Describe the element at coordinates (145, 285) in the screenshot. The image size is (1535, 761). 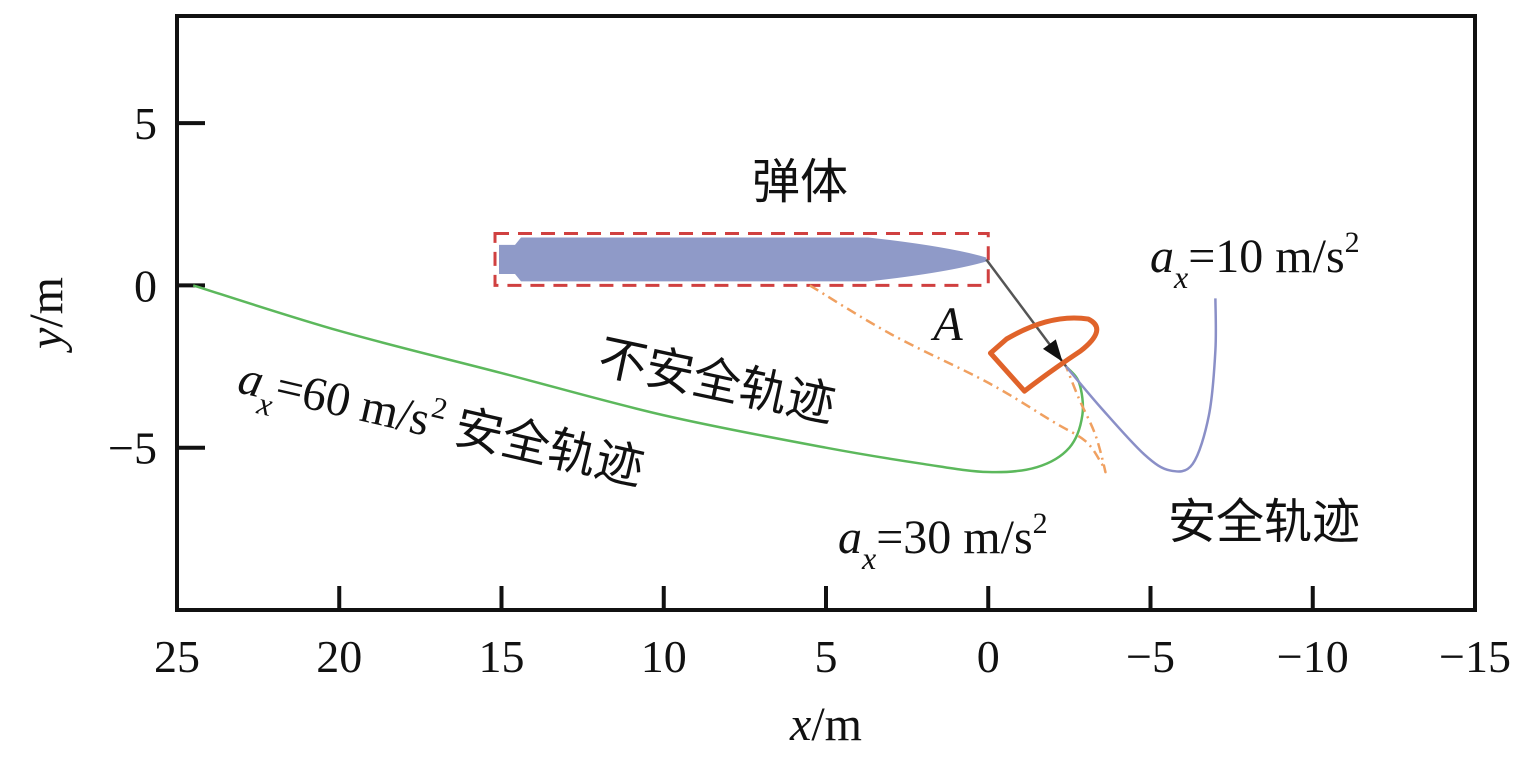
I see `y-tick-label: 0` at that location.